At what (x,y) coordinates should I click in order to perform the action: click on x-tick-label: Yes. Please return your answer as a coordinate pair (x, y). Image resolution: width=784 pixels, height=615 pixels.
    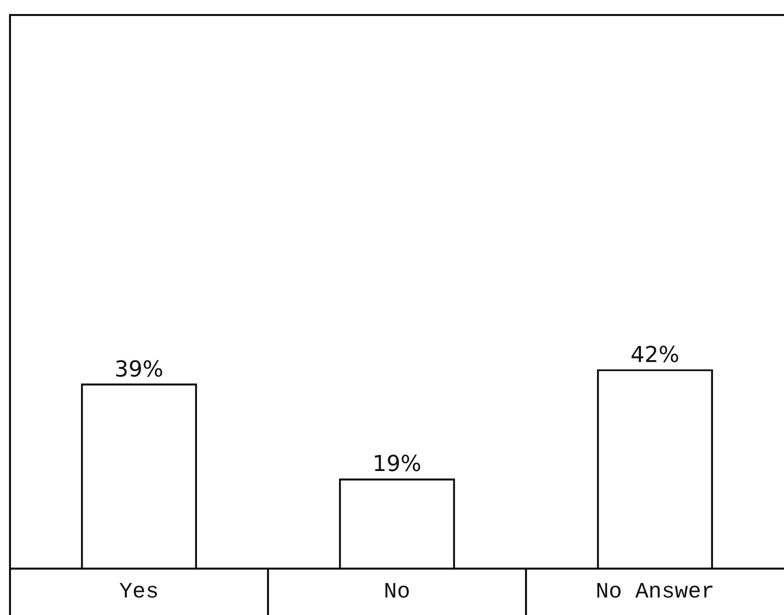
    Looking at the image, I should click on (139, 592).